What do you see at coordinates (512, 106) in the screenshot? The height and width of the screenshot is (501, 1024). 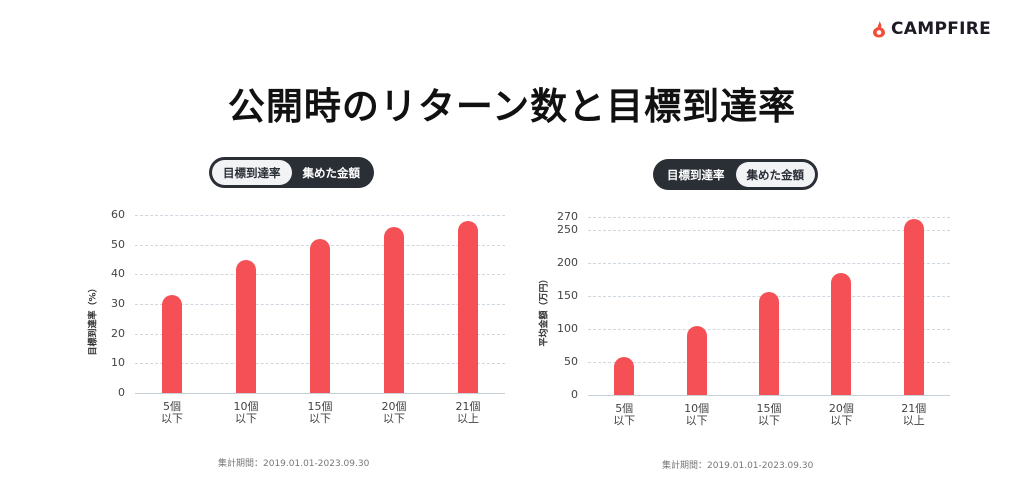 I see `page-title: 公開時のリターン数と目標到達率` at bounding box center [512, 106].